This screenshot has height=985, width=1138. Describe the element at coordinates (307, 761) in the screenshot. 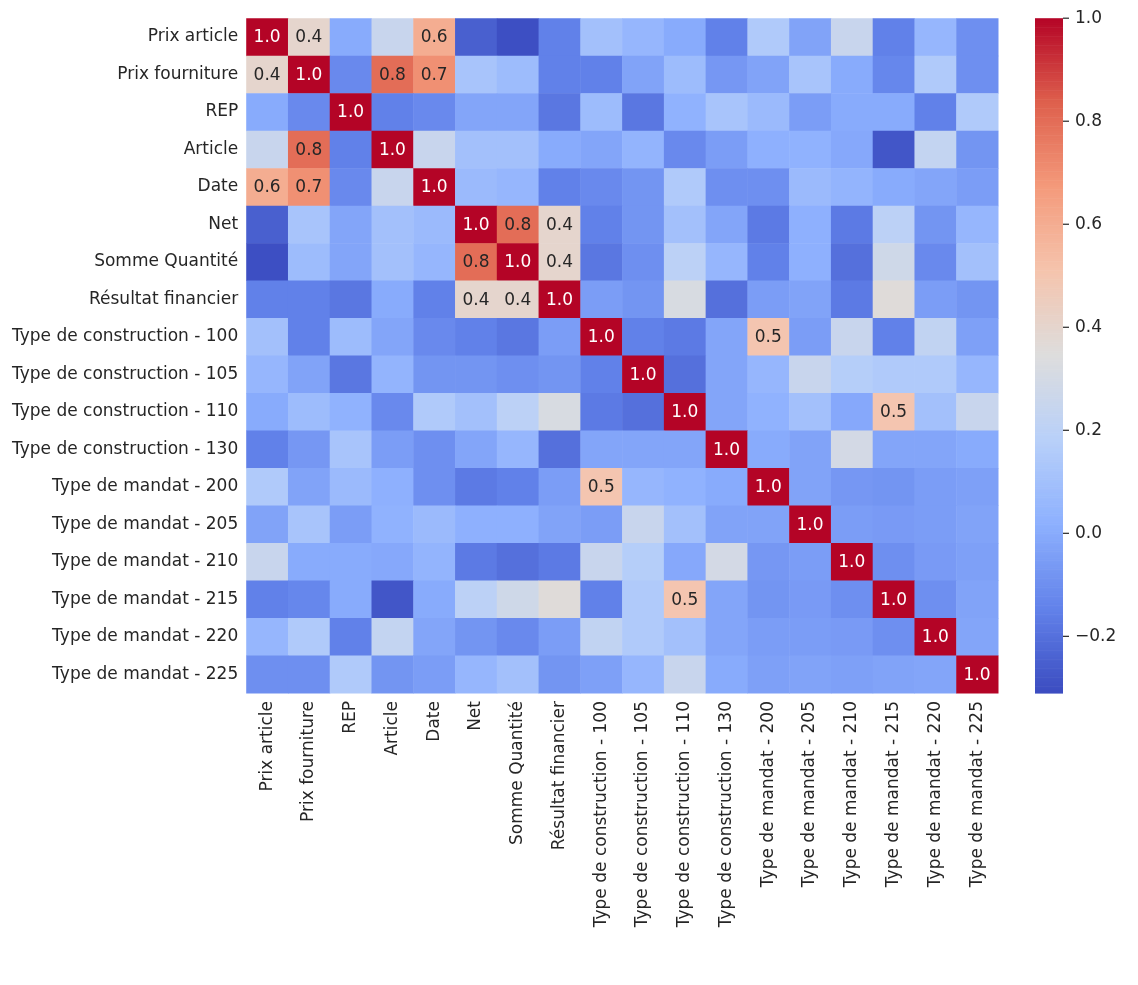

I see `x-tick-label: Prix fourniture` at that location.